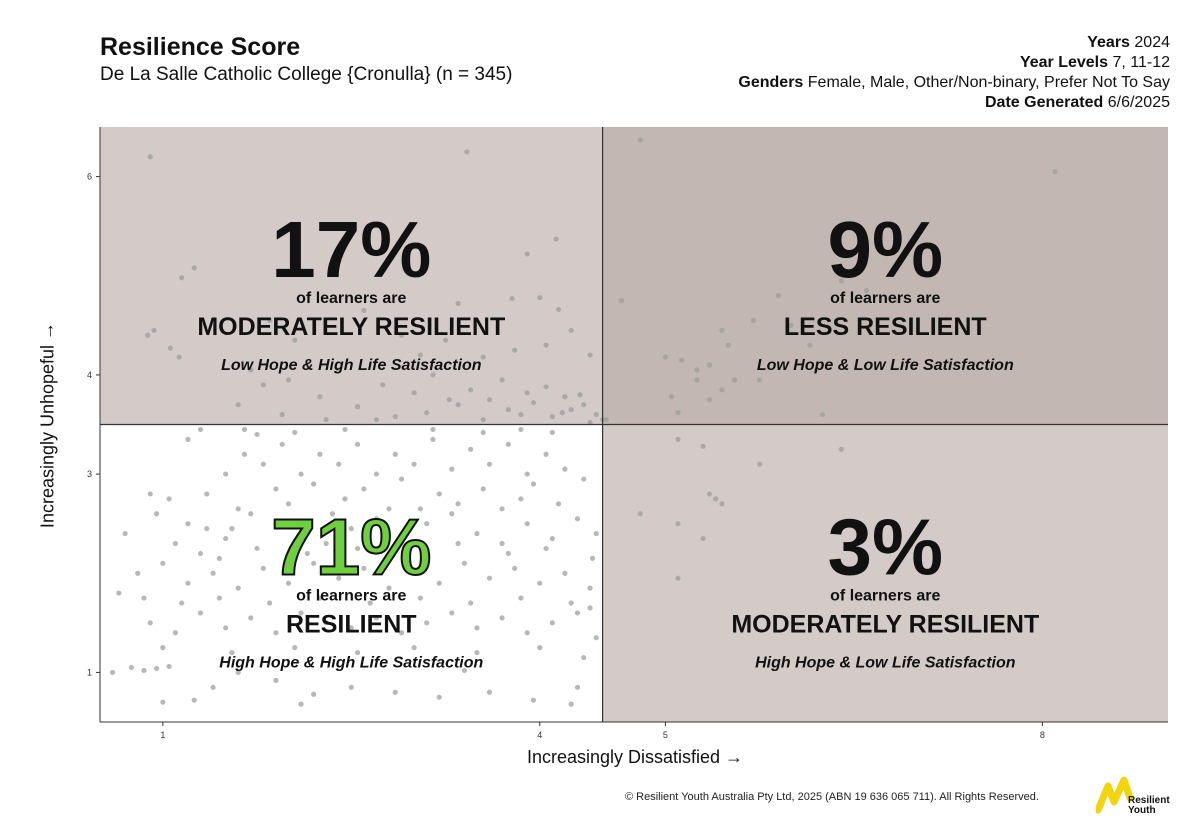 The width and height of the screenshot is (1200, 834). Describe the element at coordinates (351, 365) in the screenshot. I see `quadrant-description: Low Hope & High Life Satisfaction` at that location.